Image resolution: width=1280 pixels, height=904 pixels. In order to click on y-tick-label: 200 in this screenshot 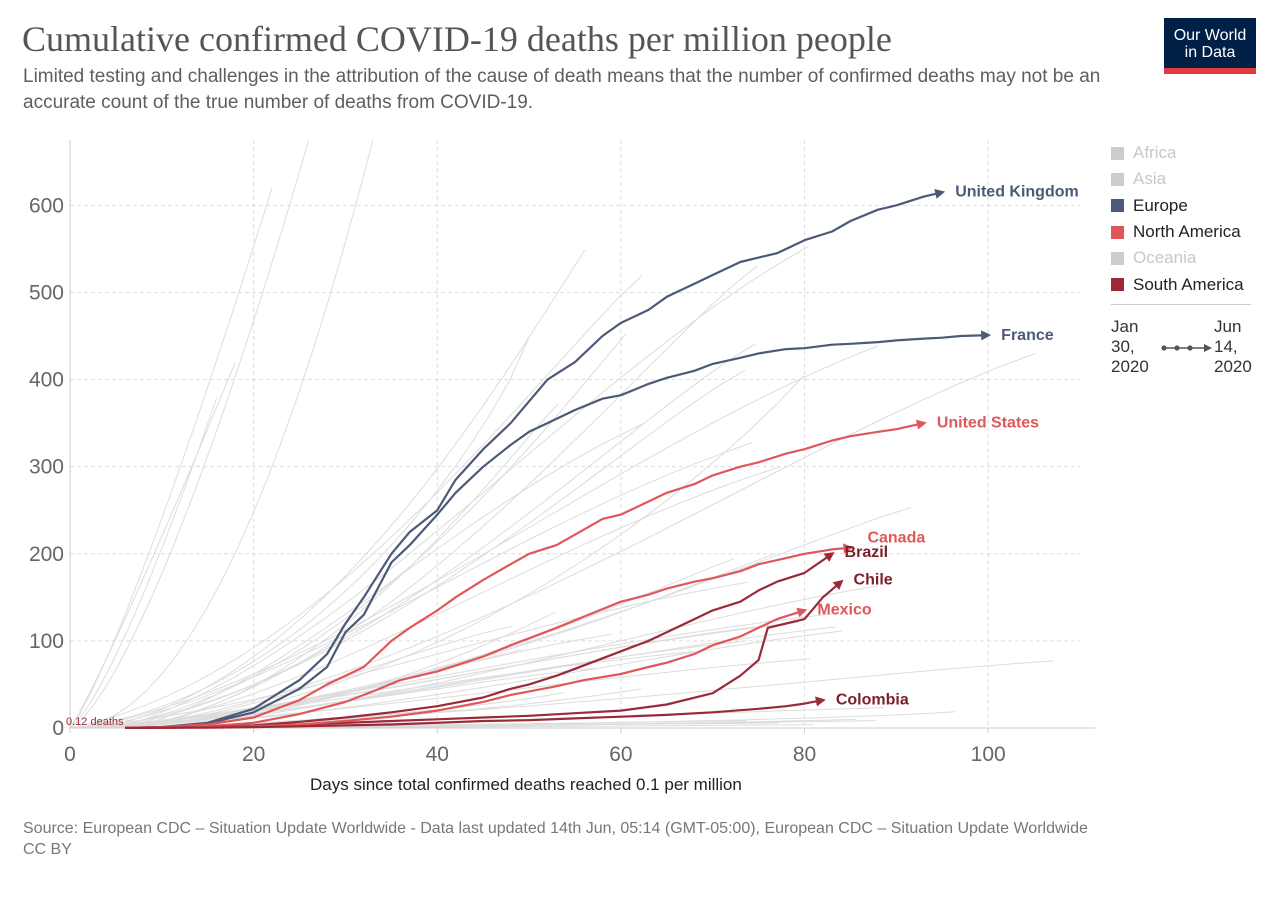, I will do `click(46, 554)`.